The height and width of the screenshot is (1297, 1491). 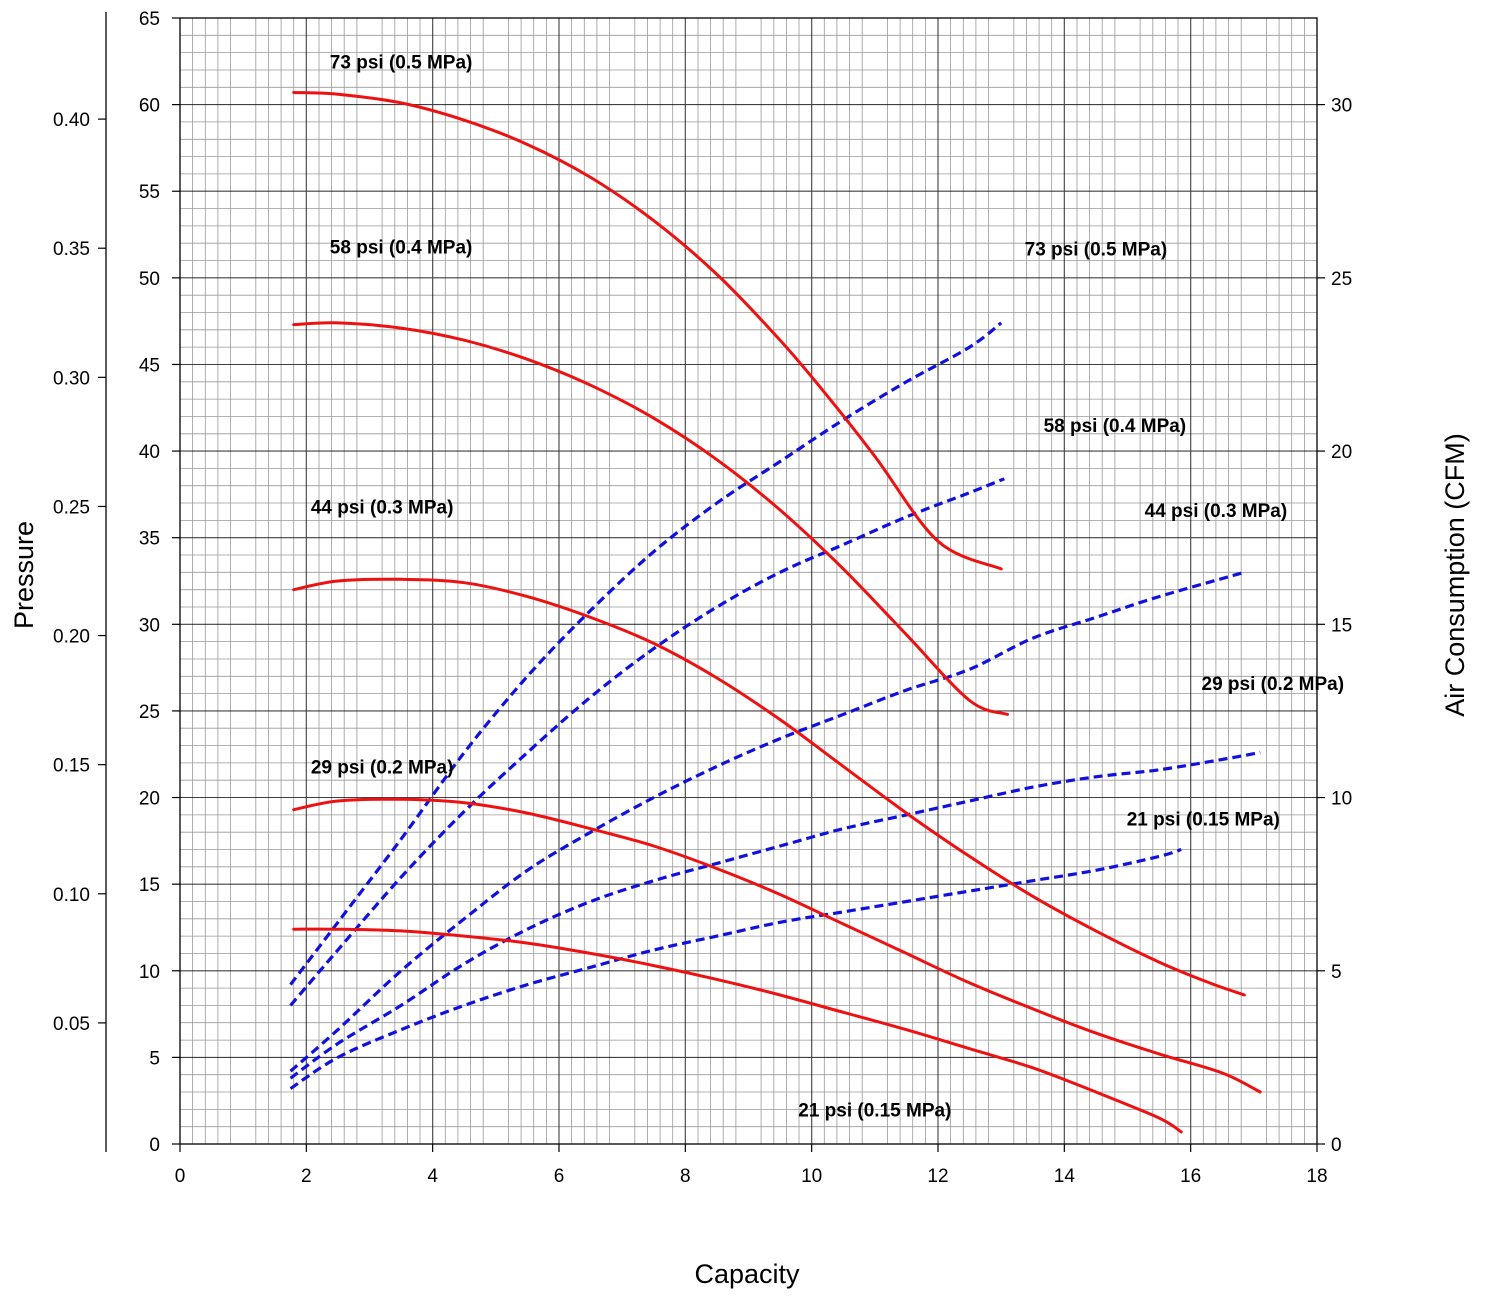 What do you see at coordinates (24, 575) in the screenshot?
I see `y-axis-title: Pressure` at bounding box center [24, 575].